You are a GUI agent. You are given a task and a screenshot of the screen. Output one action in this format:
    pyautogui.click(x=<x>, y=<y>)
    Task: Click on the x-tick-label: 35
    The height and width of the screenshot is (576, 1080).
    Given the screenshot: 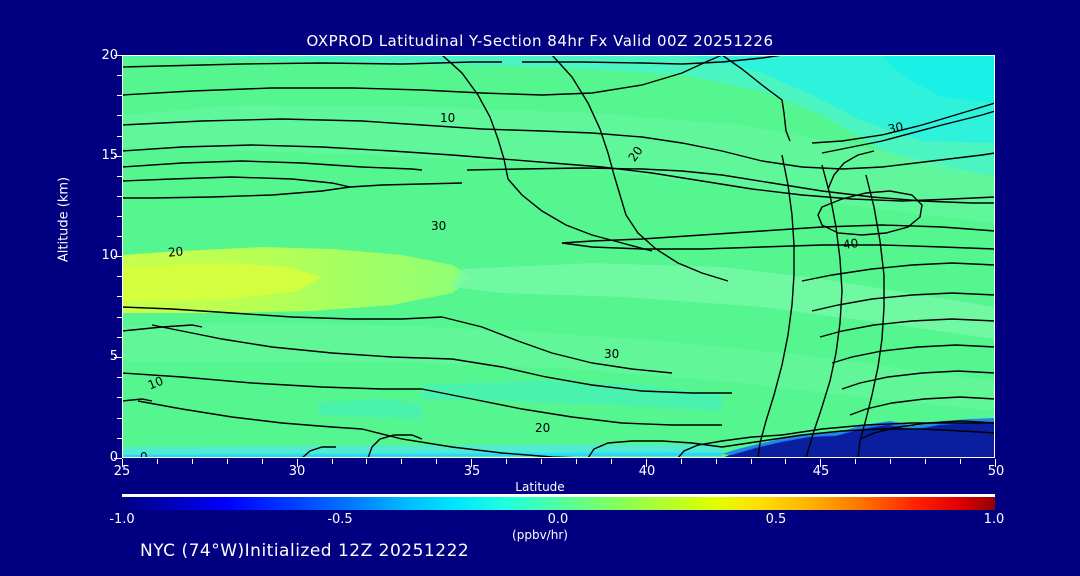 What is the action you would take?
    pyautogui.click(x=472, y=471)
    